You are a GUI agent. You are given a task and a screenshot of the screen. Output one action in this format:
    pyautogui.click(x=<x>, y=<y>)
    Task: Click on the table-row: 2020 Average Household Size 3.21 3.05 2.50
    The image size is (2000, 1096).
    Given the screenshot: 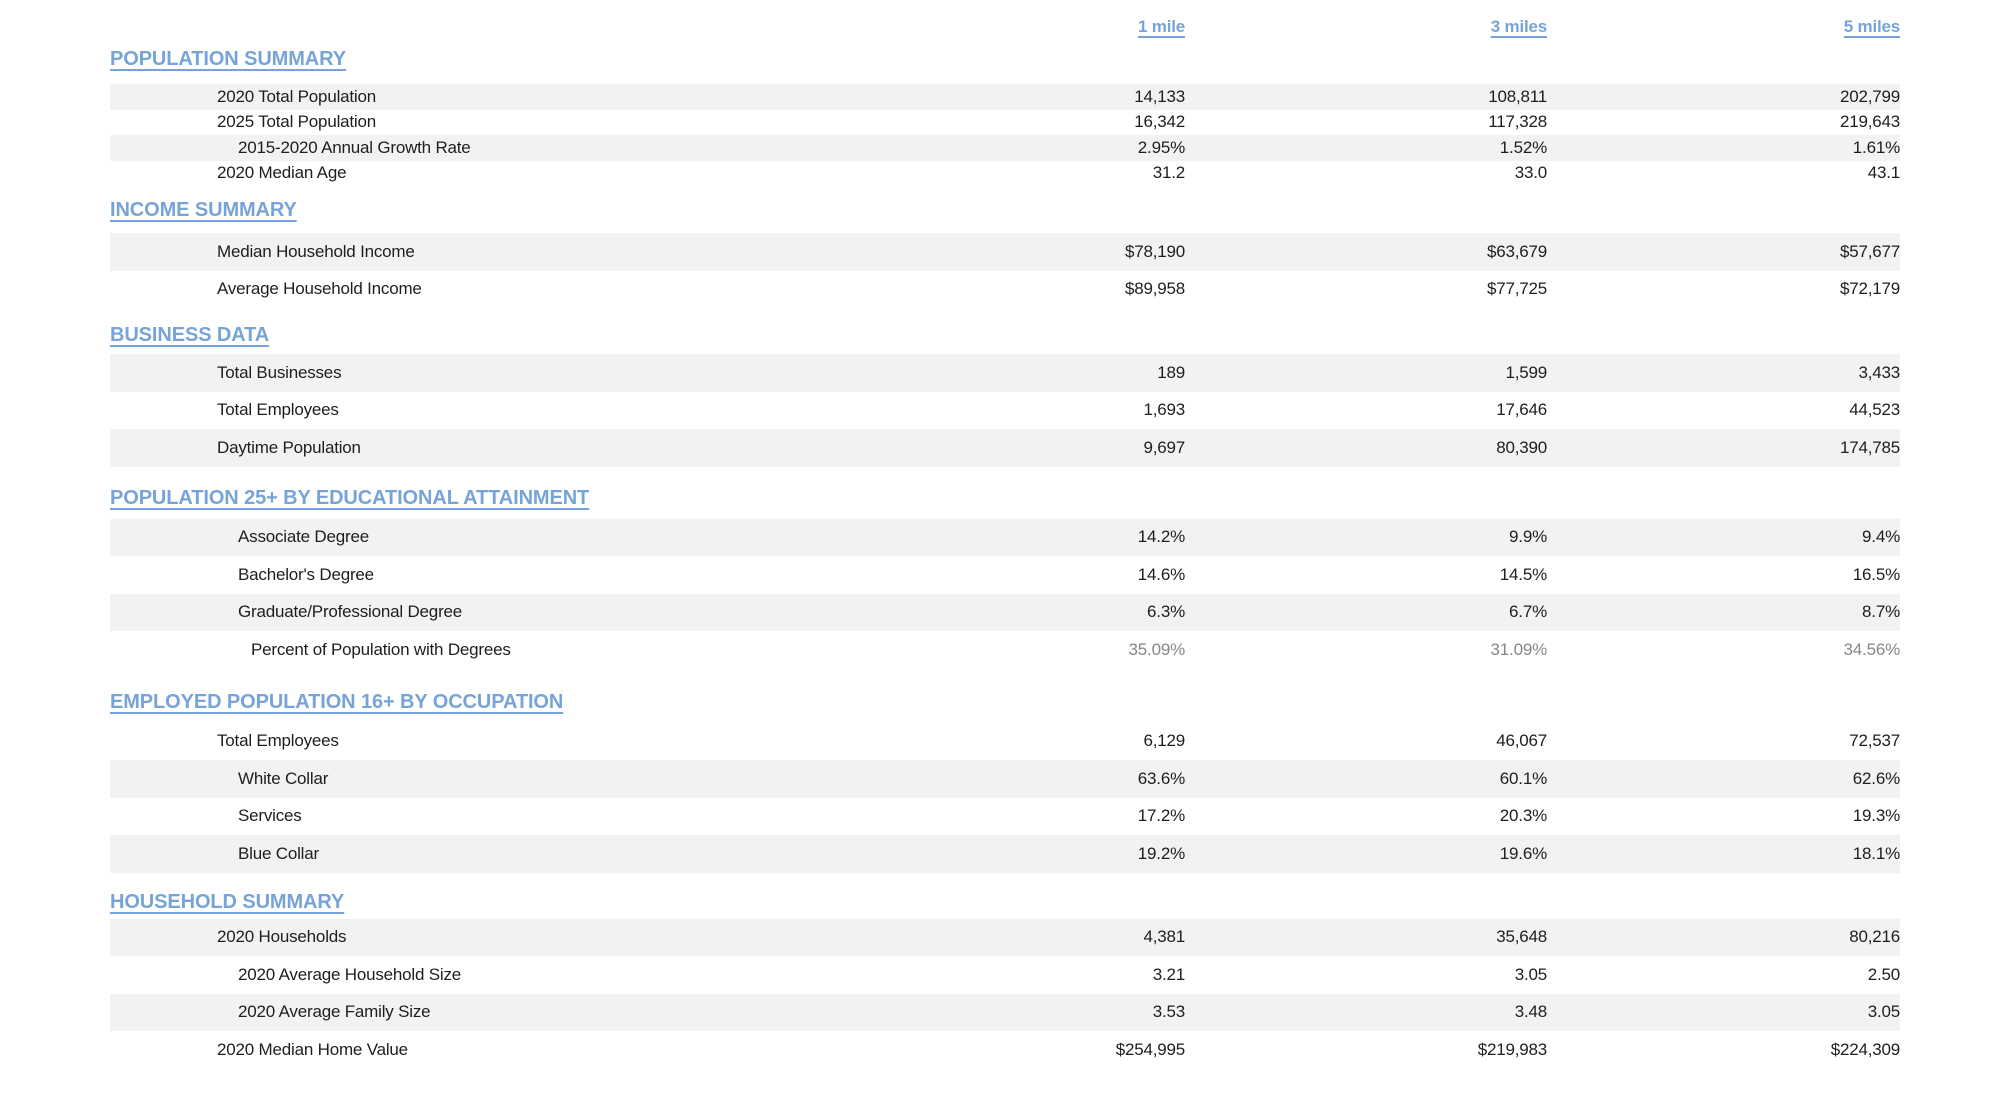 What is the action you would take?
    pyautogui.click(x=1005, y=975)
    